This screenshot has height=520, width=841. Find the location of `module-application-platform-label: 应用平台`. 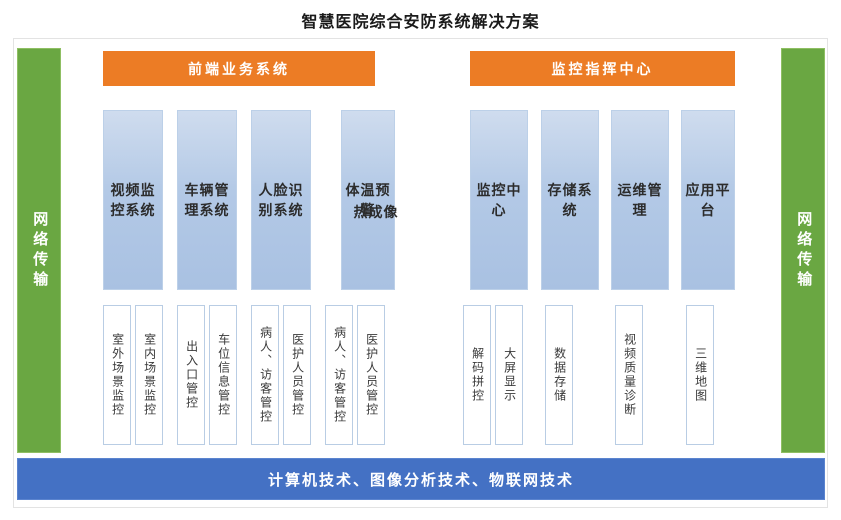

module-application-platform-label: 应用平台 is located at coordinates (708, 199).